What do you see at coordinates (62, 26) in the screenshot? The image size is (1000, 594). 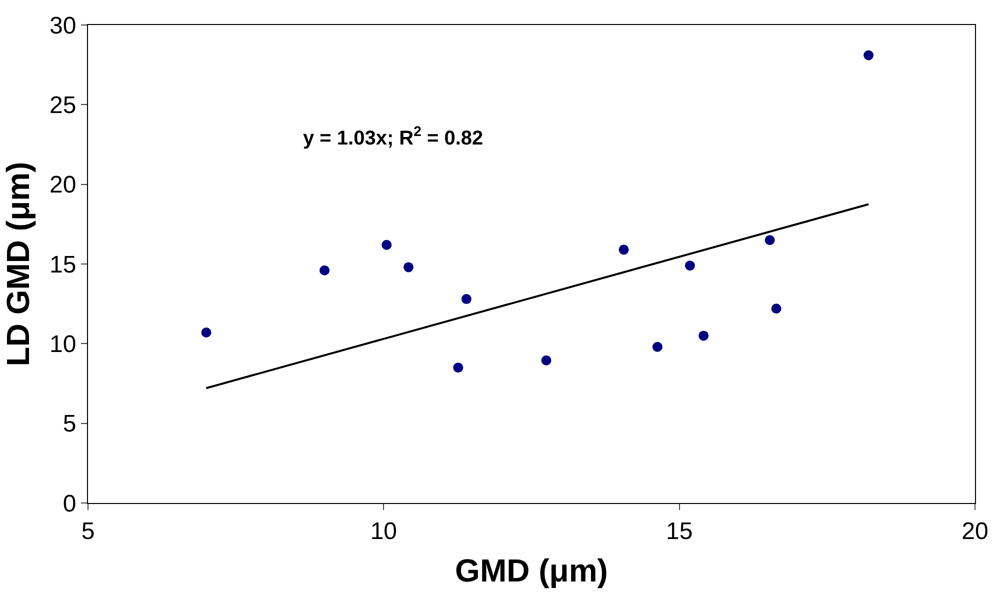 I see `y-tick-label: 30` at bounding box center [62, 26].